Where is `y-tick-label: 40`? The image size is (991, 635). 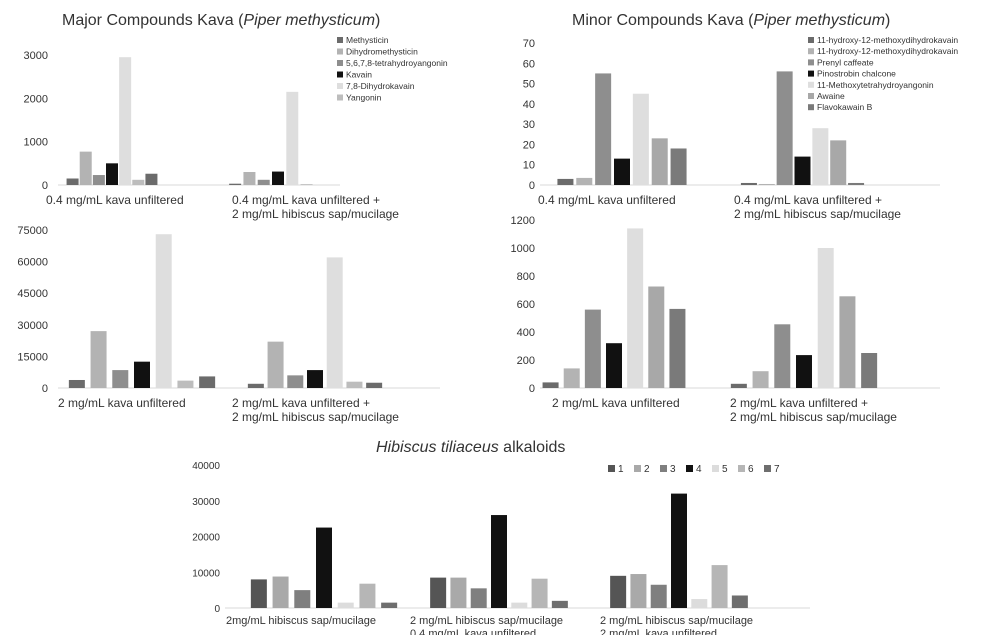 y-tick-label: 40 is located at coordinates (529, 105).